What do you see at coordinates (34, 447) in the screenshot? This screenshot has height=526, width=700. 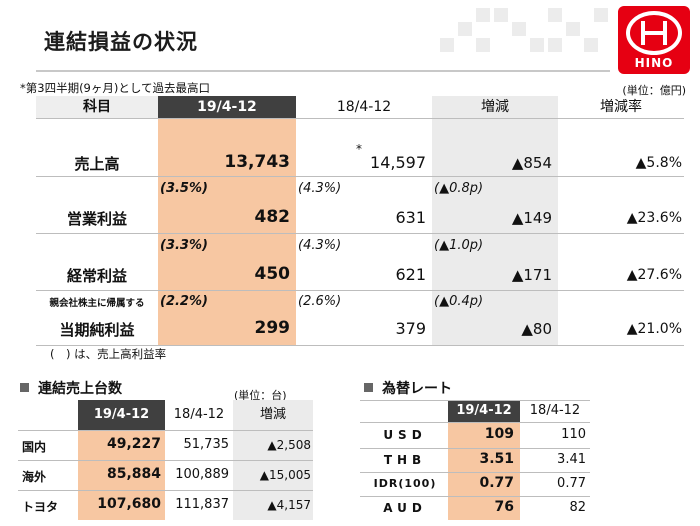 I see `units-label-domestic: 国内` at bounding box center [34, 447].